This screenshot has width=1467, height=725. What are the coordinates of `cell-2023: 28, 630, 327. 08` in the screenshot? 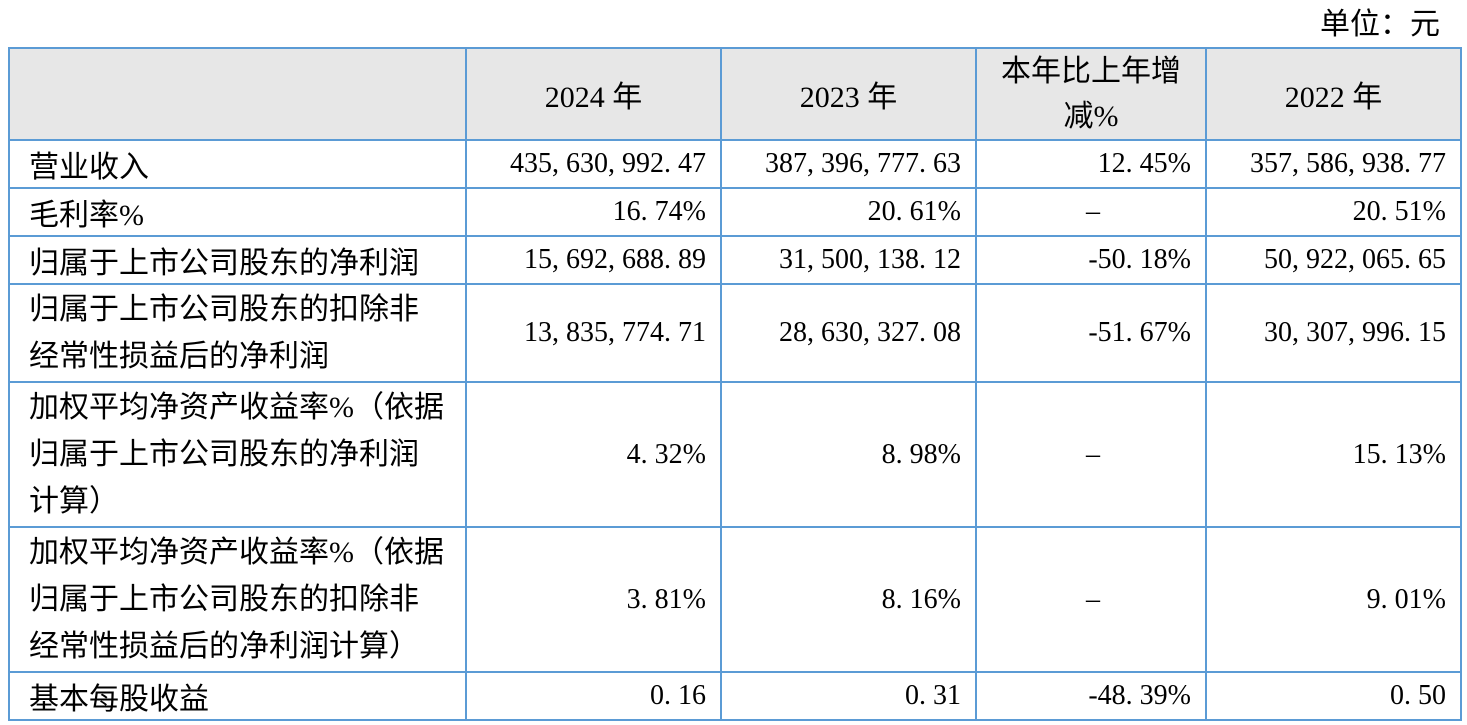 It's located at (848, 333).